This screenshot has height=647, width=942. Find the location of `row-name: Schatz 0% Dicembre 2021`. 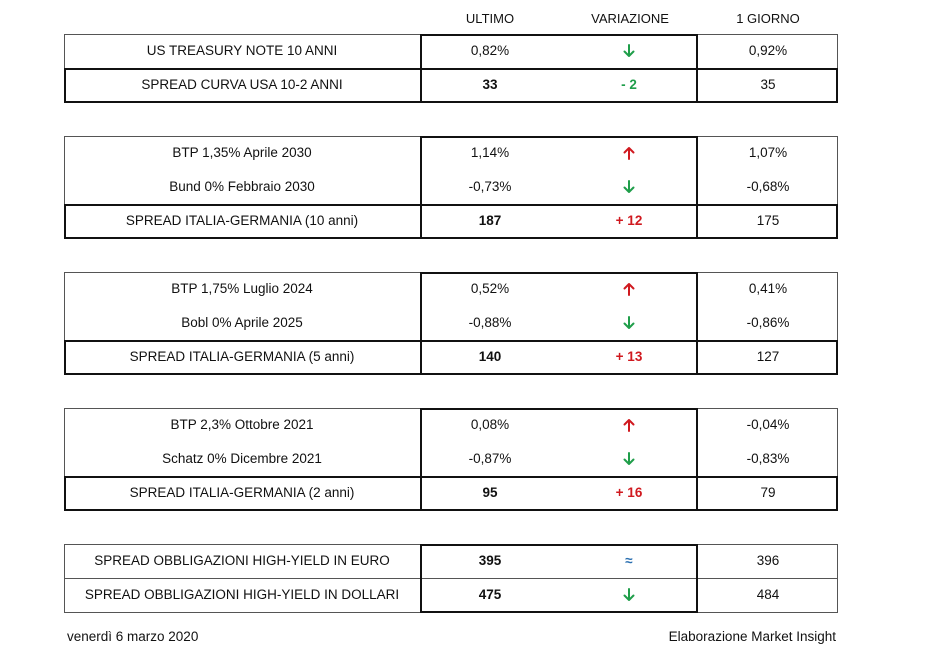

row-name: Schatz 0% Dicembre 2021 is located at coordinates (242, 458).